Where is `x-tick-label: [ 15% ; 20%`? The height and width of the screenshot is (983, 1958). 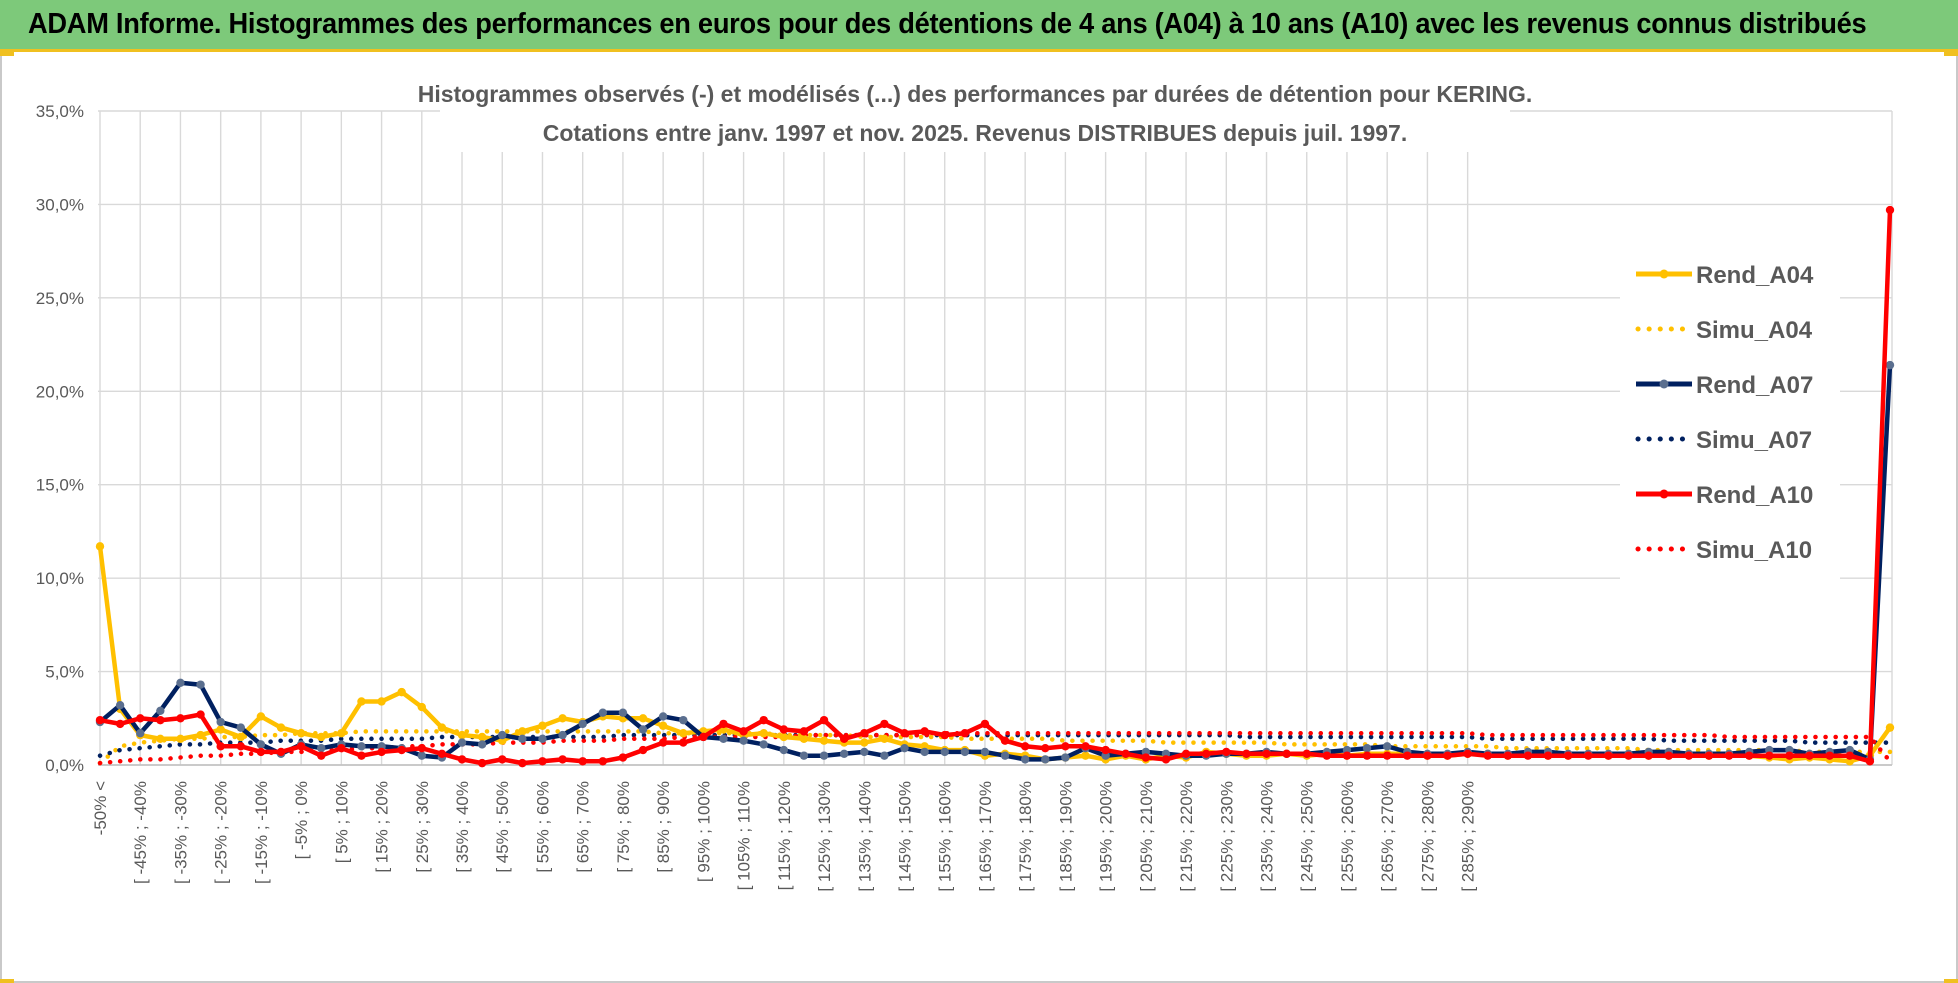 x-tick-label: [ 15% ; 20% is located at coordinates (382, 827).